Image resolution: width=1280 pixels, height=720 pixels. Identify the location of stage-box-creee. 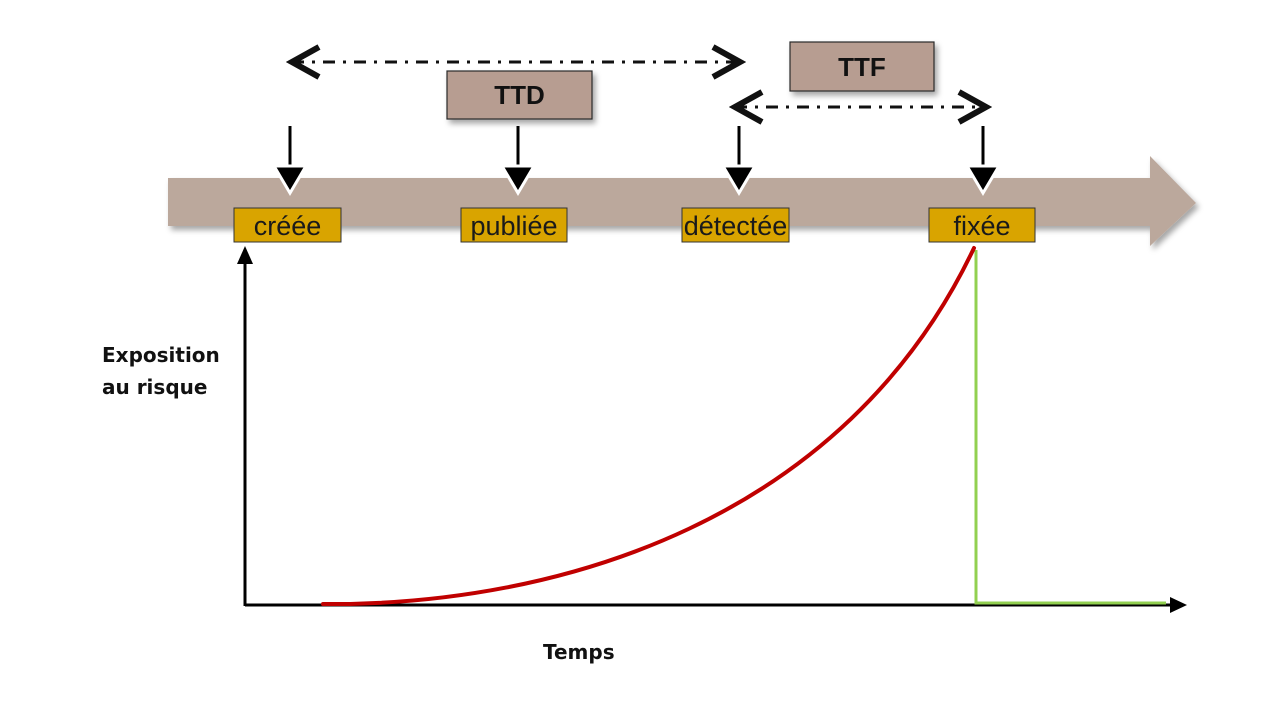
(287, 225).